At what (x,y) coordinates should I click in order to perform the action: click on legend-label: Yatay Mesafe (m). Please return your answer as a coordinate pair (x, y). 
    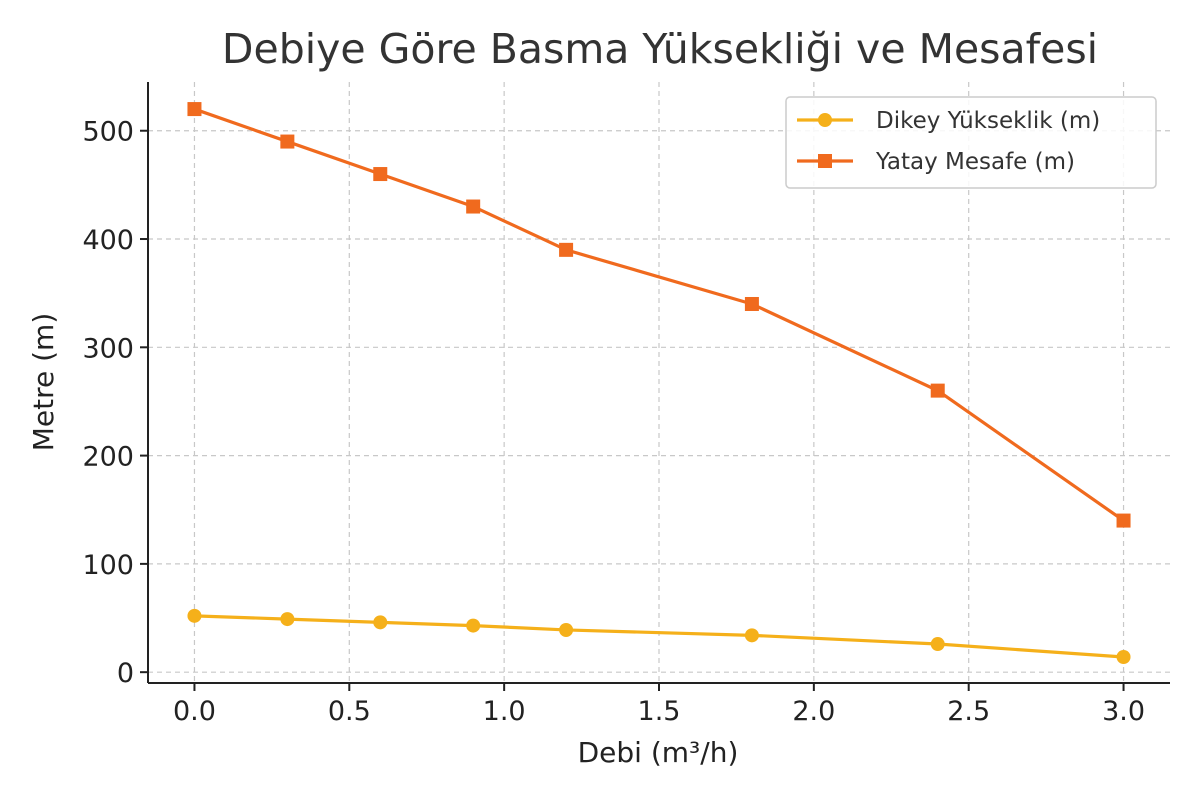
    Looking at the image, I should click on (975, 162).